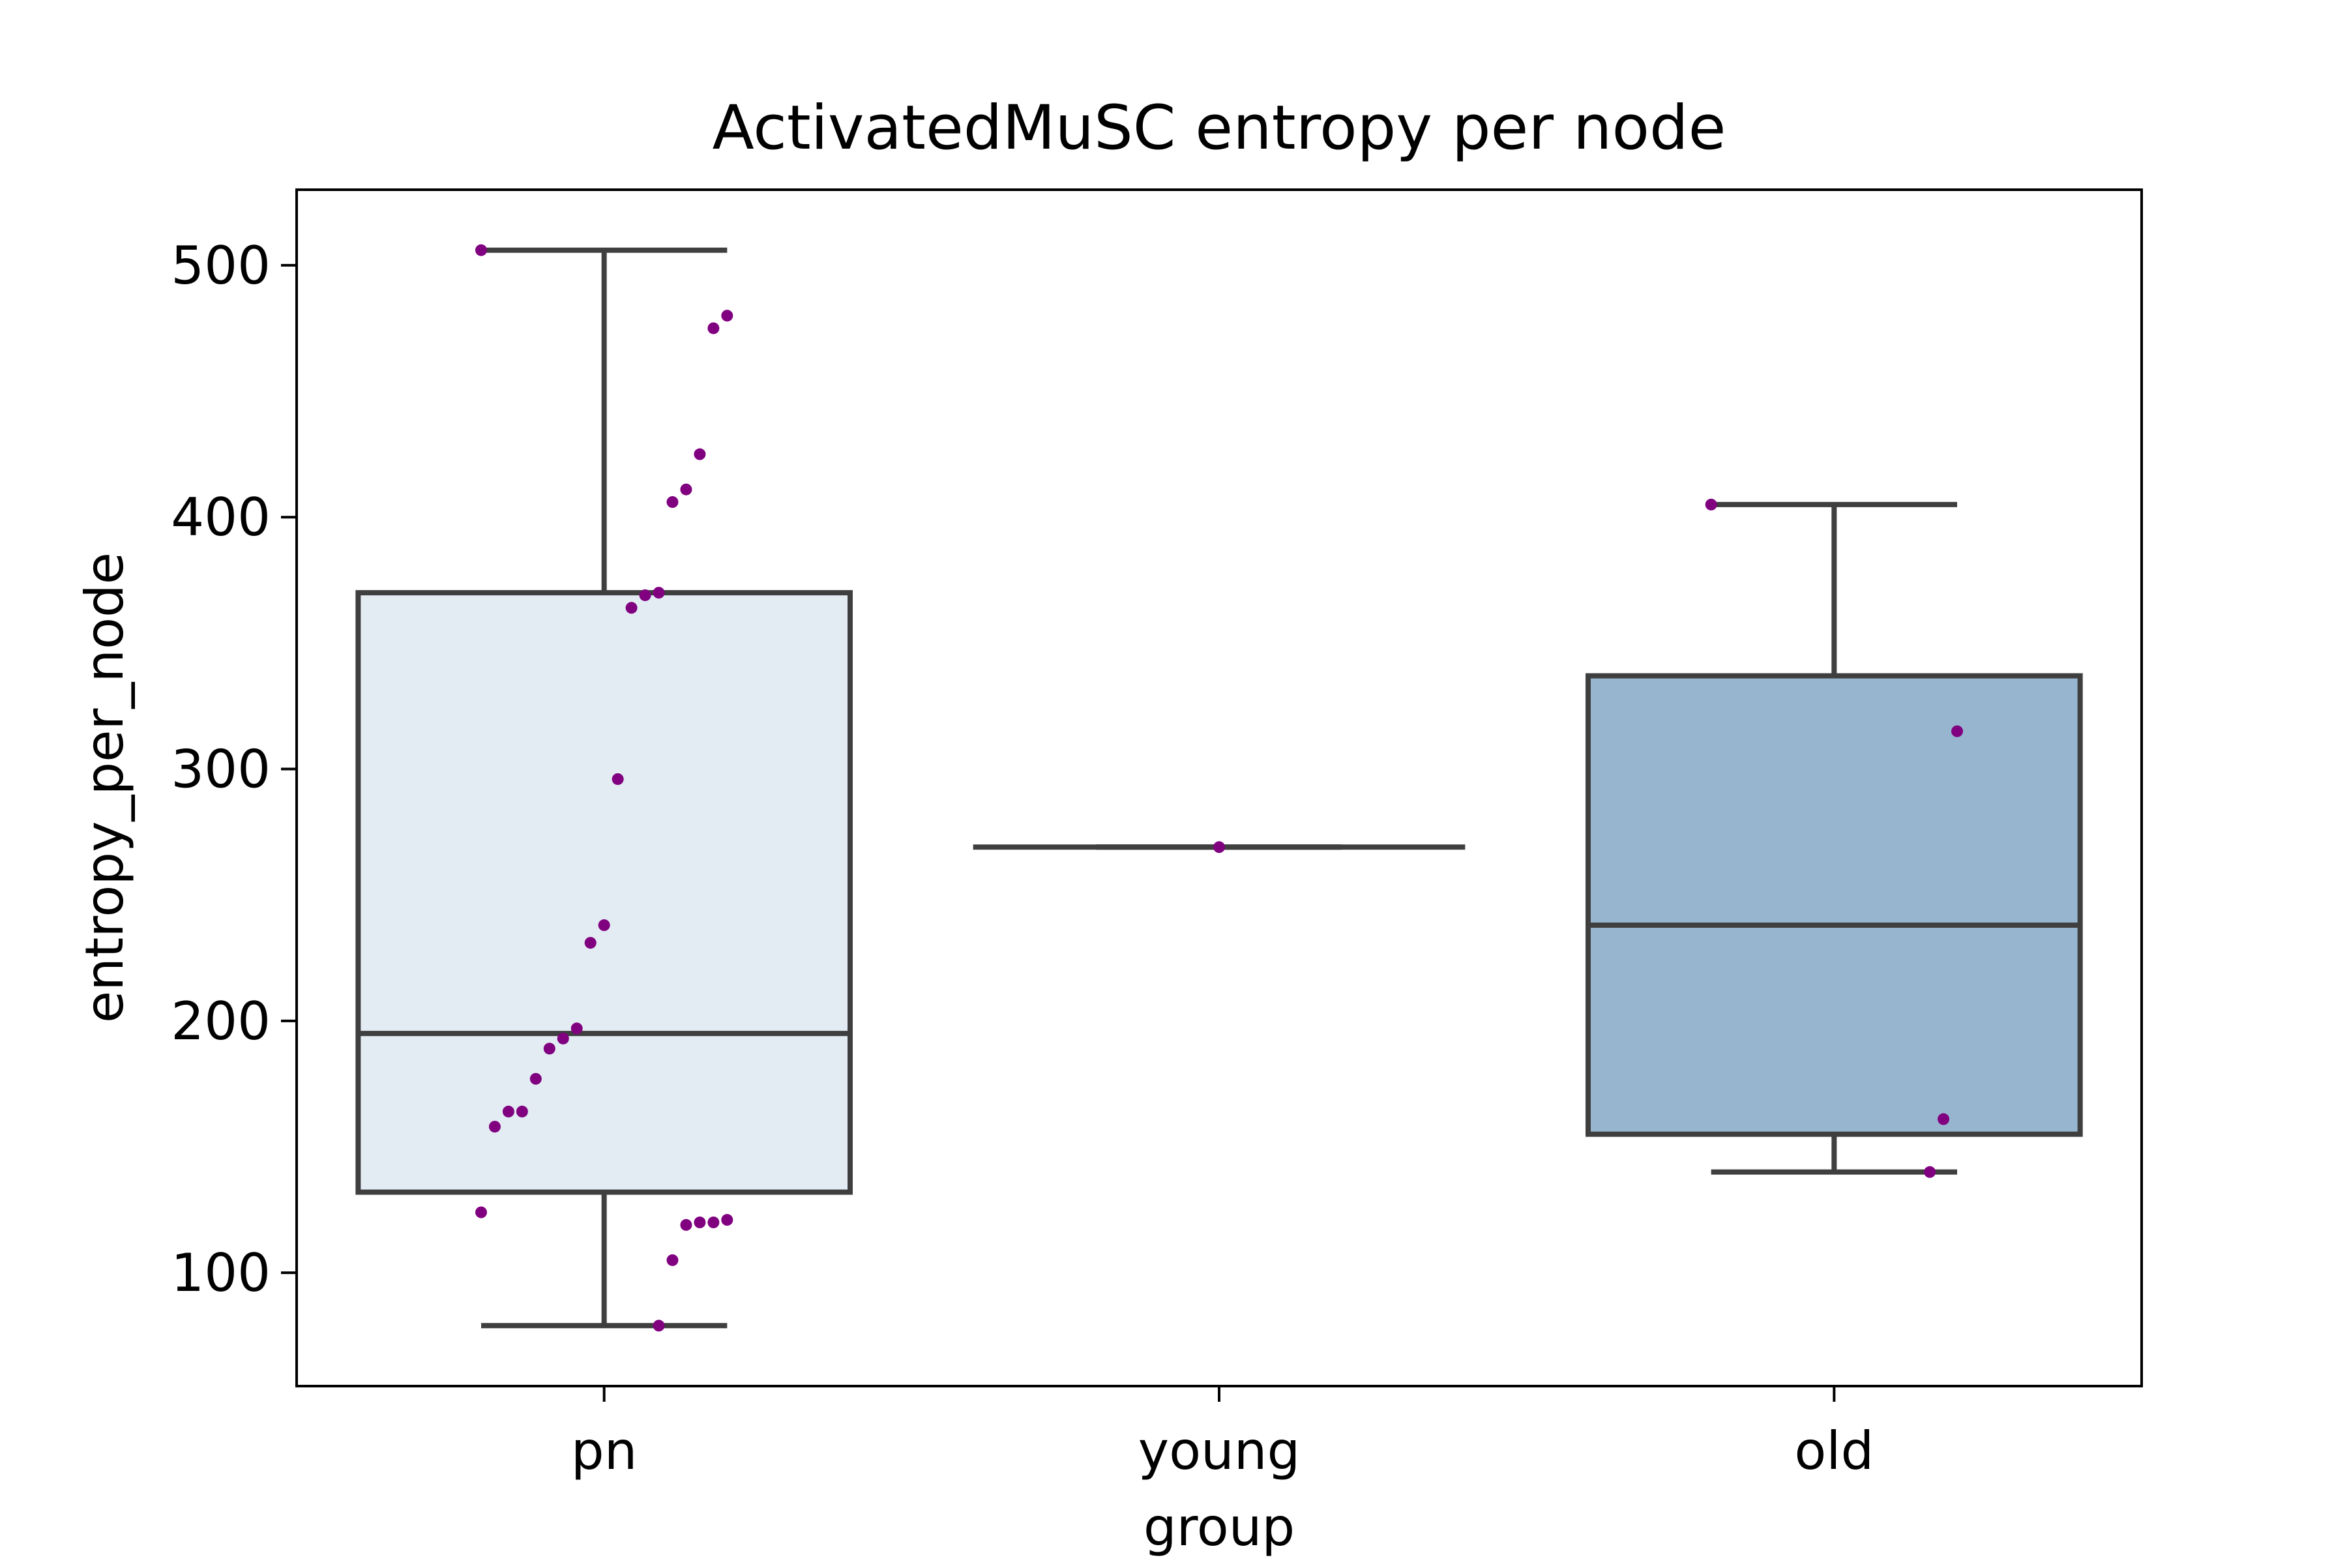 The height and width of the screenshot is (1568, 2347). I want to click on y-axis: 100 200 300 400 500, so click(234, 769).